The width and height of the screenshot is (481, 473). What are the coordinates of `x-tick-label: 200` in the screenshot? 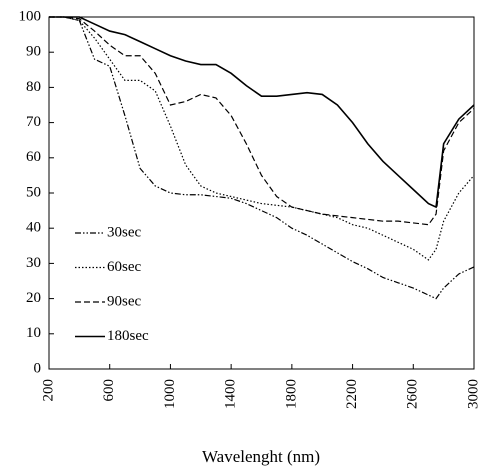 It's located at (48, 390).